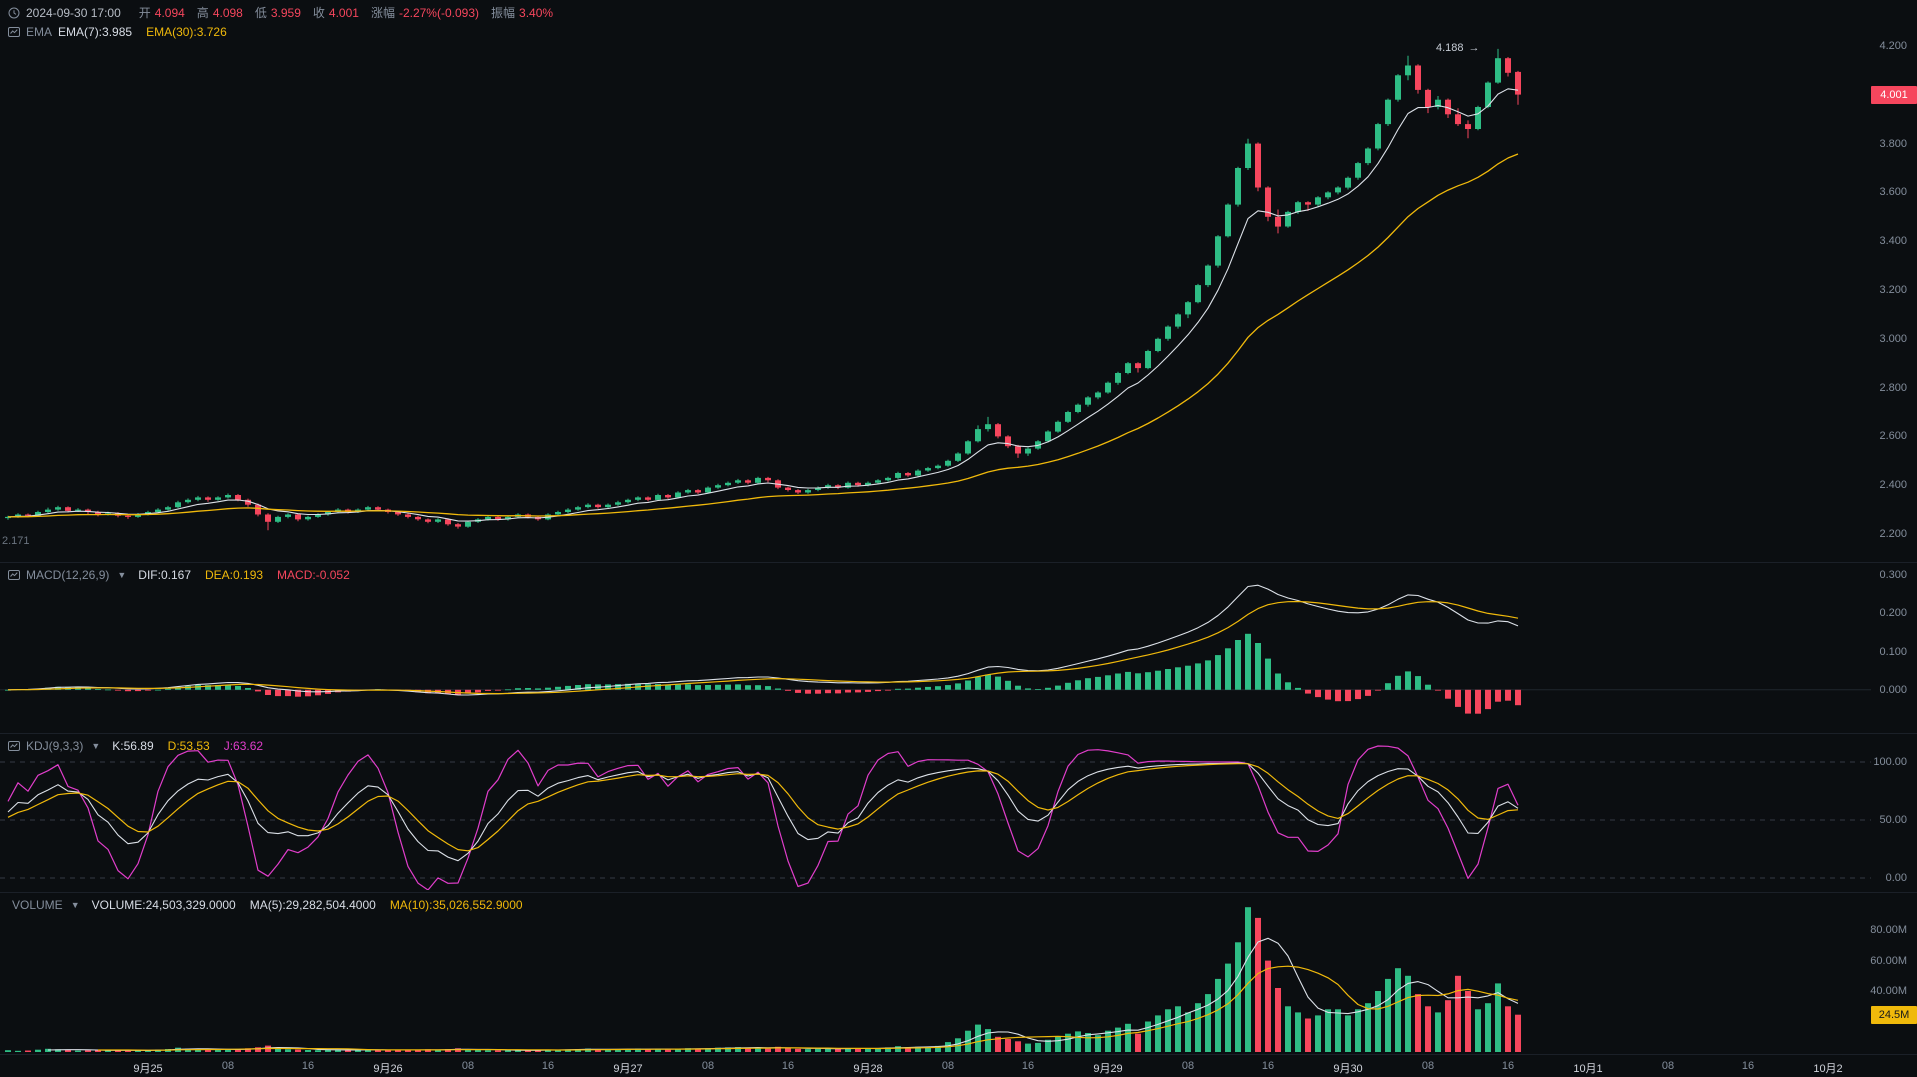  I want to click on ema-values: EMA(7):3.985 EMA(30):3.726, so click(149, 32).